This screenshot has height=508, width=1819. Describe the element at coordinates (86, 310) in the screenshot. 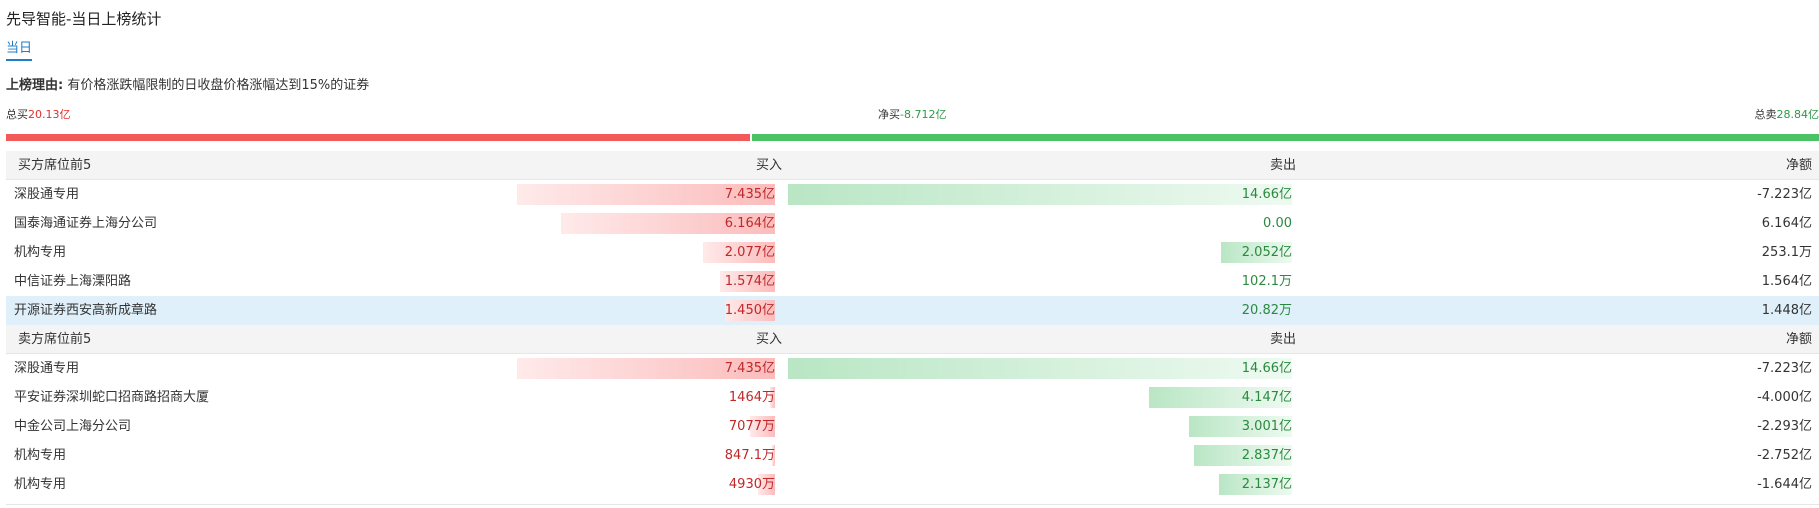

I see `seat-name: 开源证券西安高新成章路` at that location.